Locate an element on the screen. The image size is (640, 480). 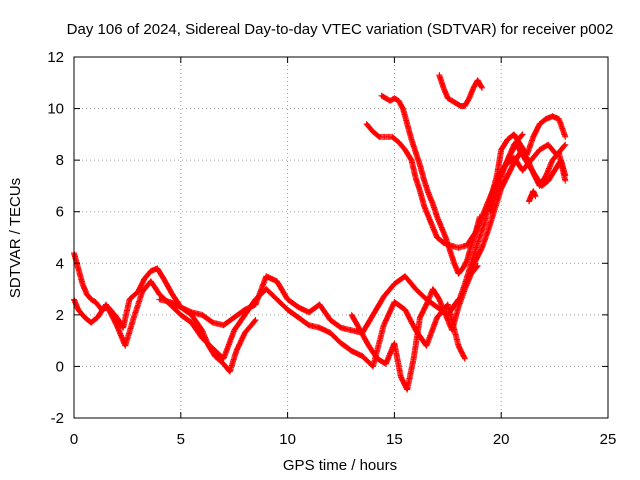
x-tick-label: 10 is located at coordinates (287, 439).